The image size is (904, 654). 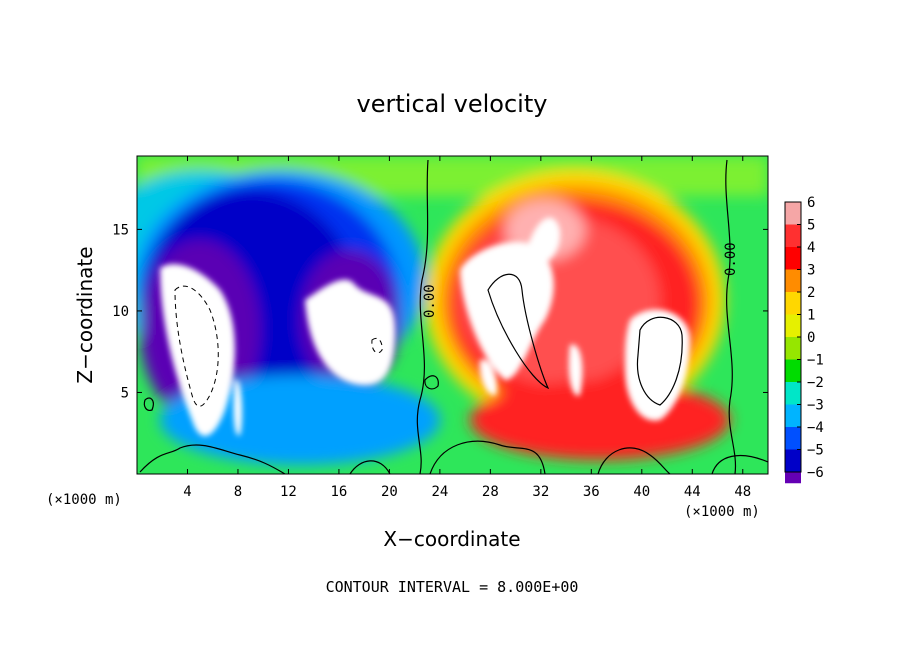 I want to click on x-tick-label: 44, so click(x=692, y=492).